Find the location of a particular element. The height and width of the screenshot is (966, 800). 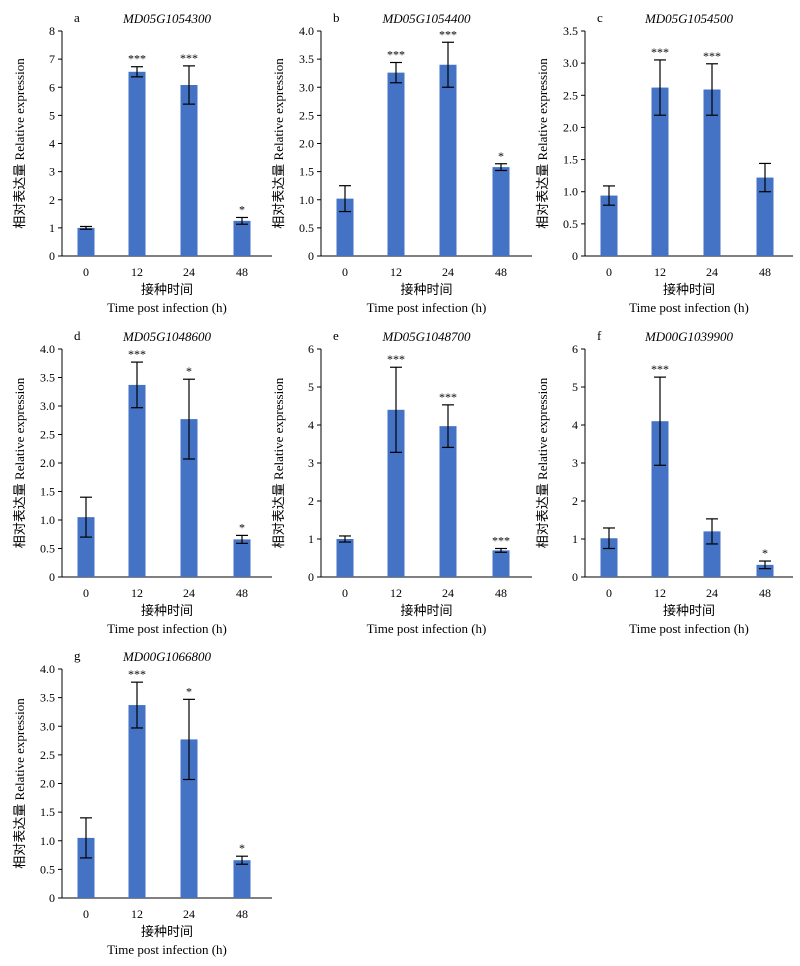

y-tick-label: 2.5 is located at coordinates (47, 755).